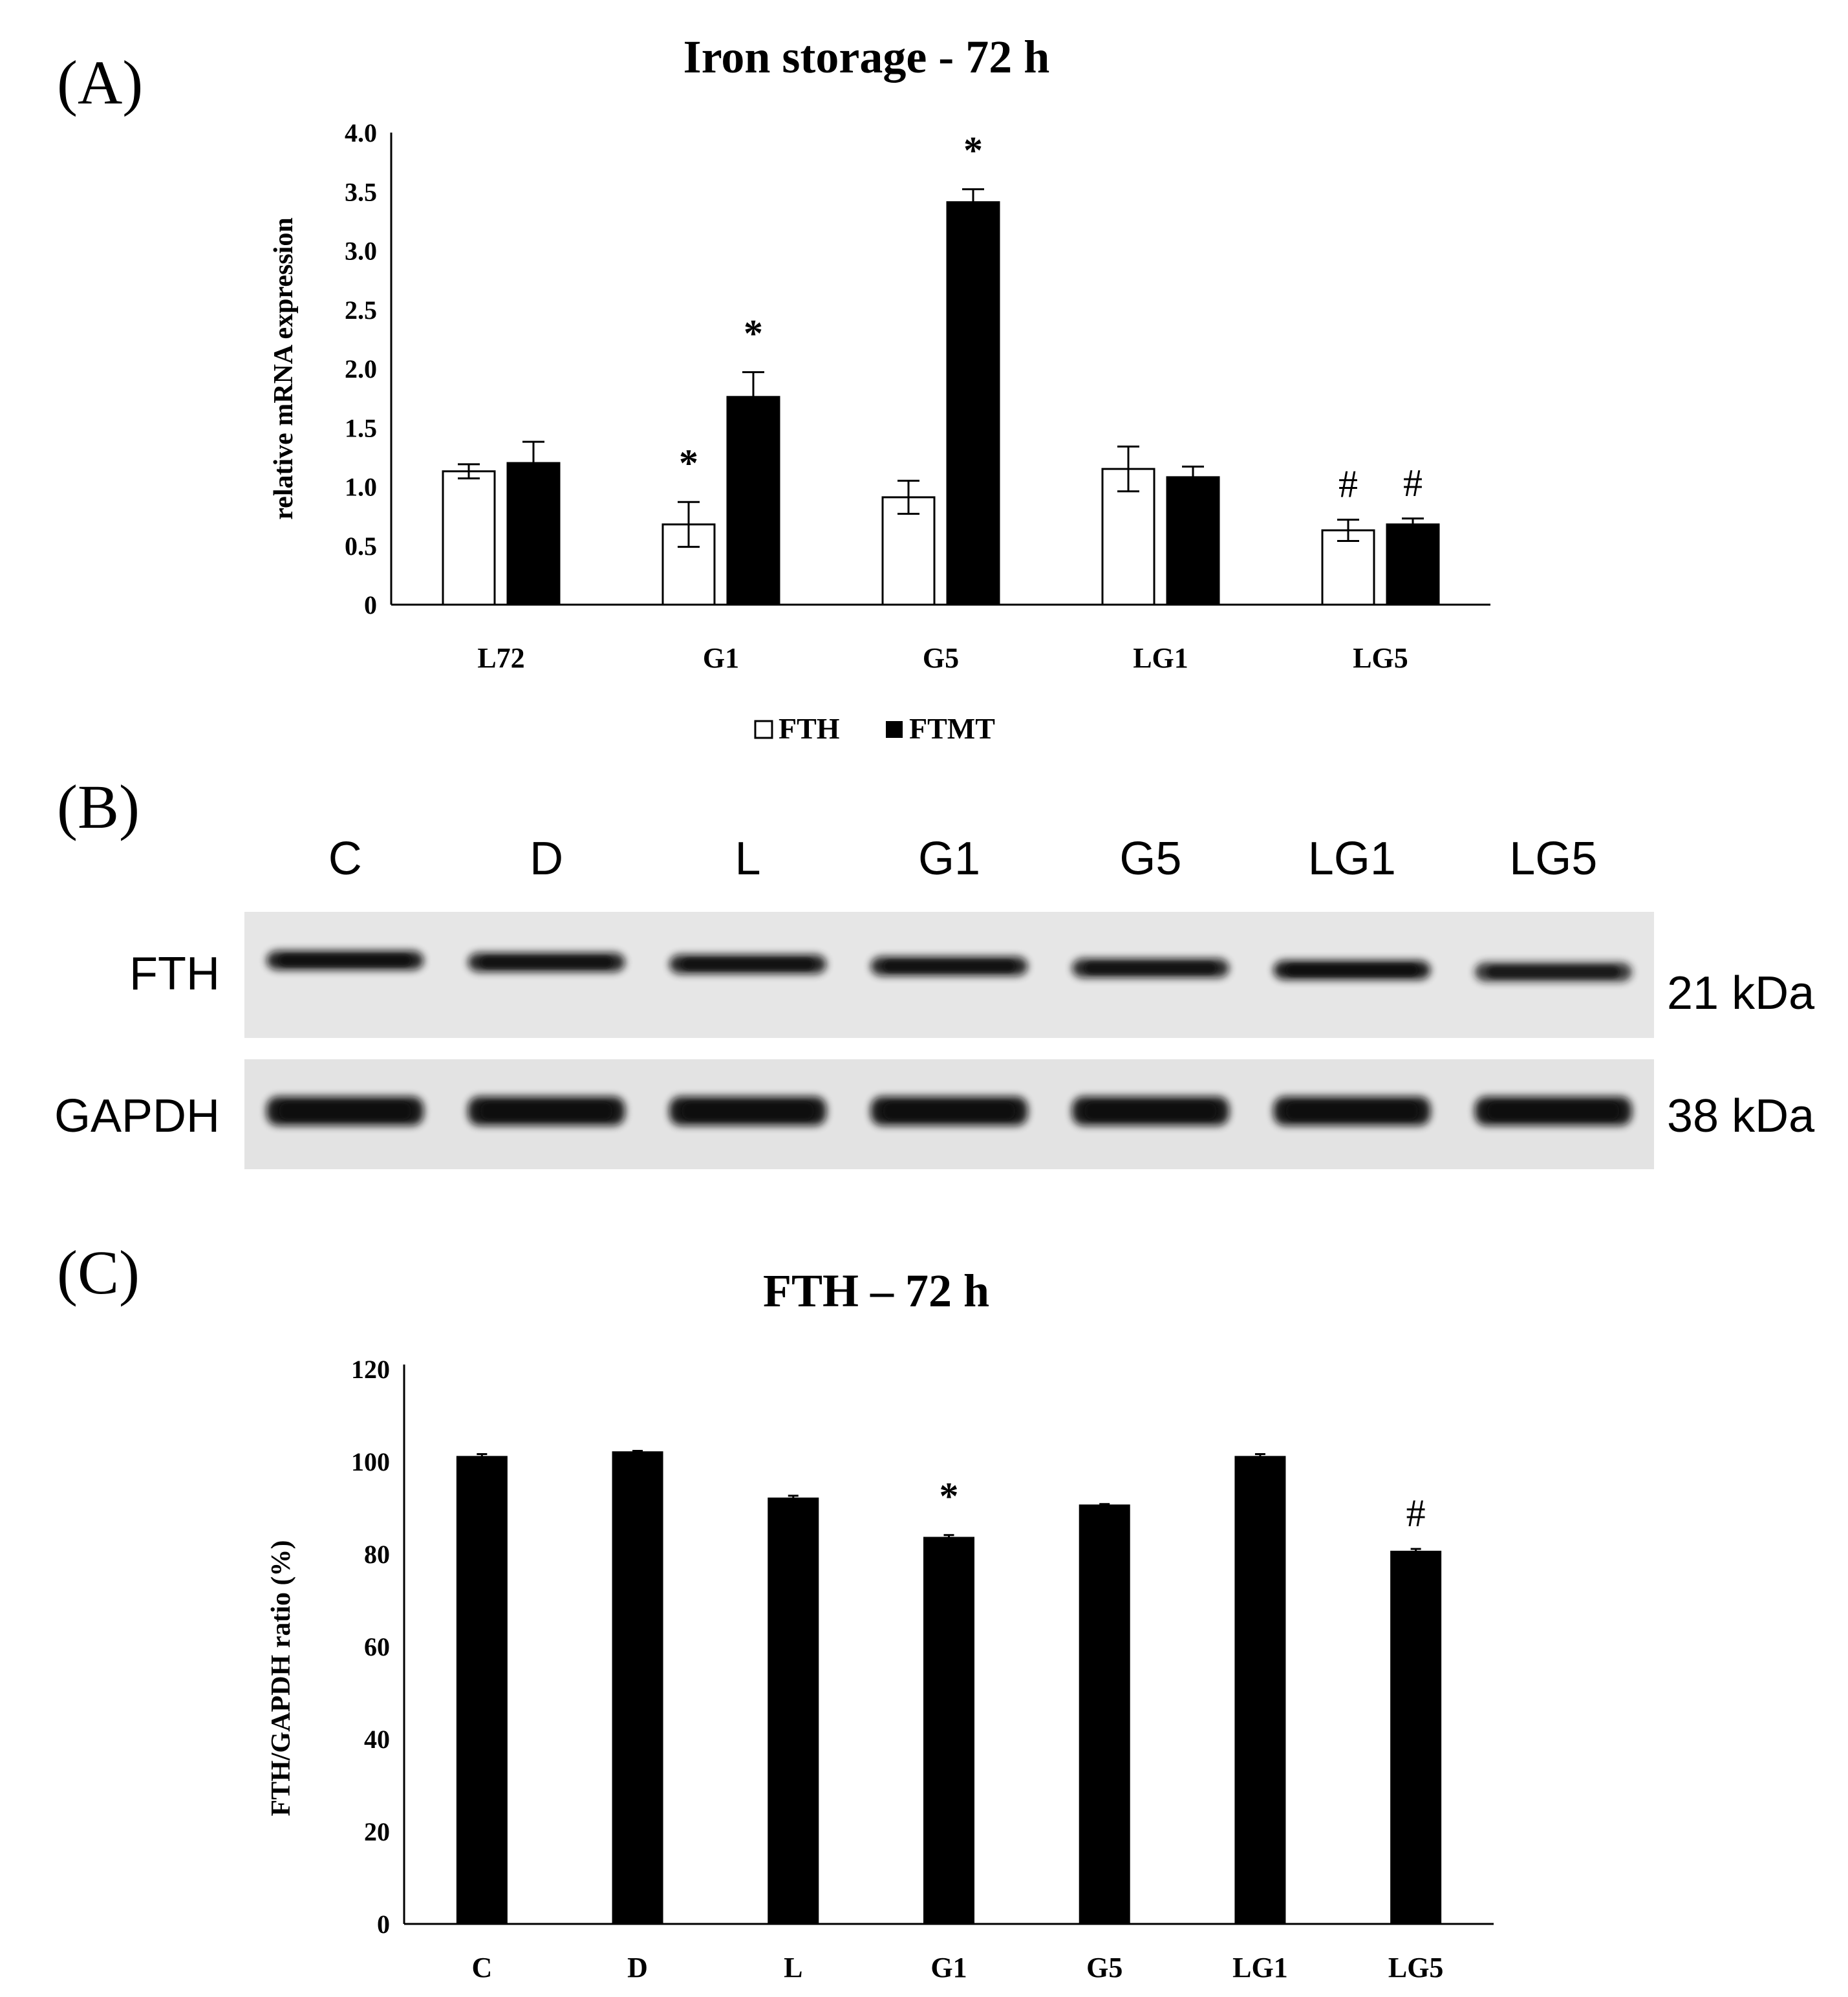 The width and height of the screenshot is (1848, 1997). I want to click on chart-a-y-tick-label: 2.5, so click(361, 310).